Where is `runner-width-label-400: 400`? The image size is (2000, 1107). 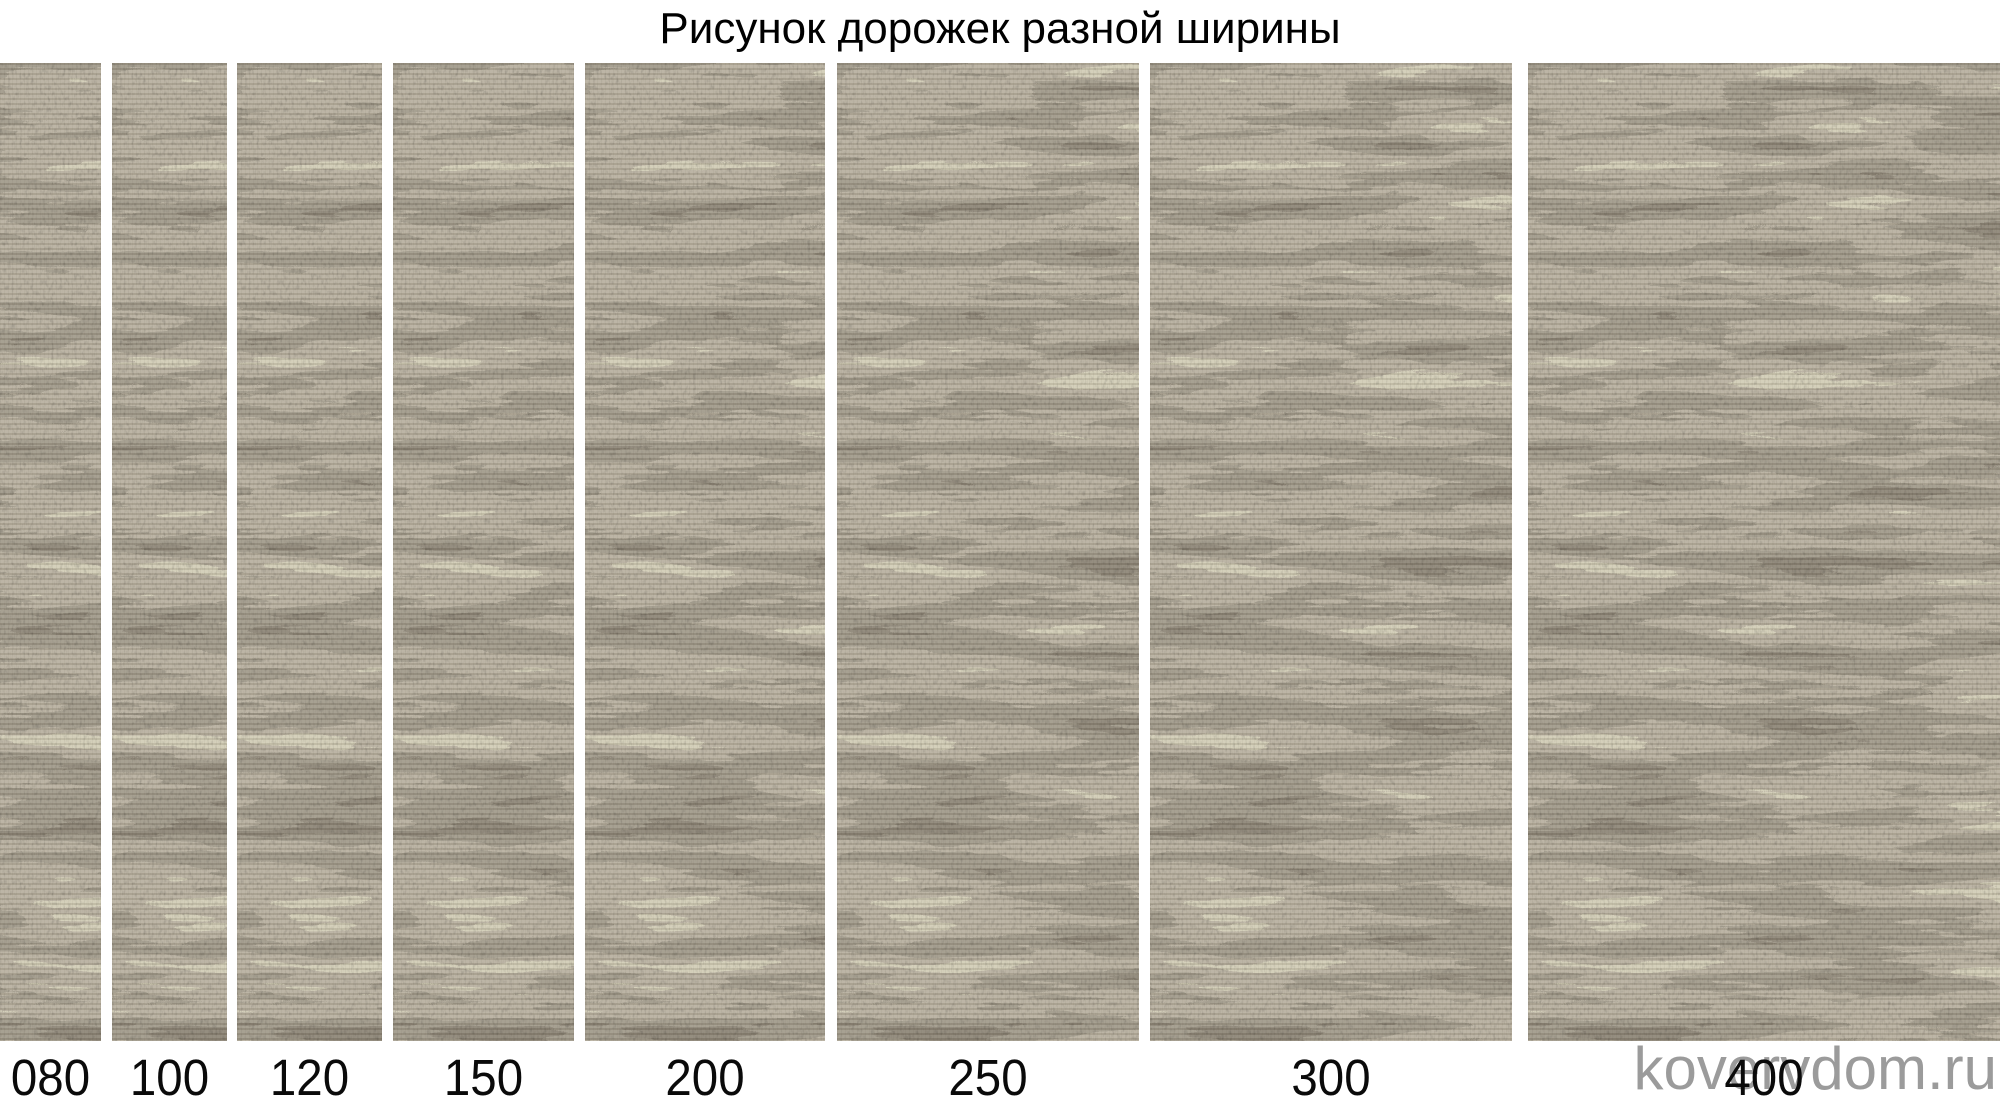
runner-width-label-400: 400 is located at coordinates (1764, 1077).